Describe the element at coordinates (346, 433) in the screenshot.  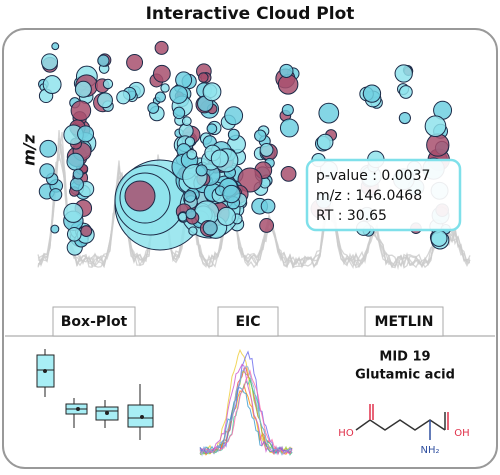
I see `atom: HO` at that location.